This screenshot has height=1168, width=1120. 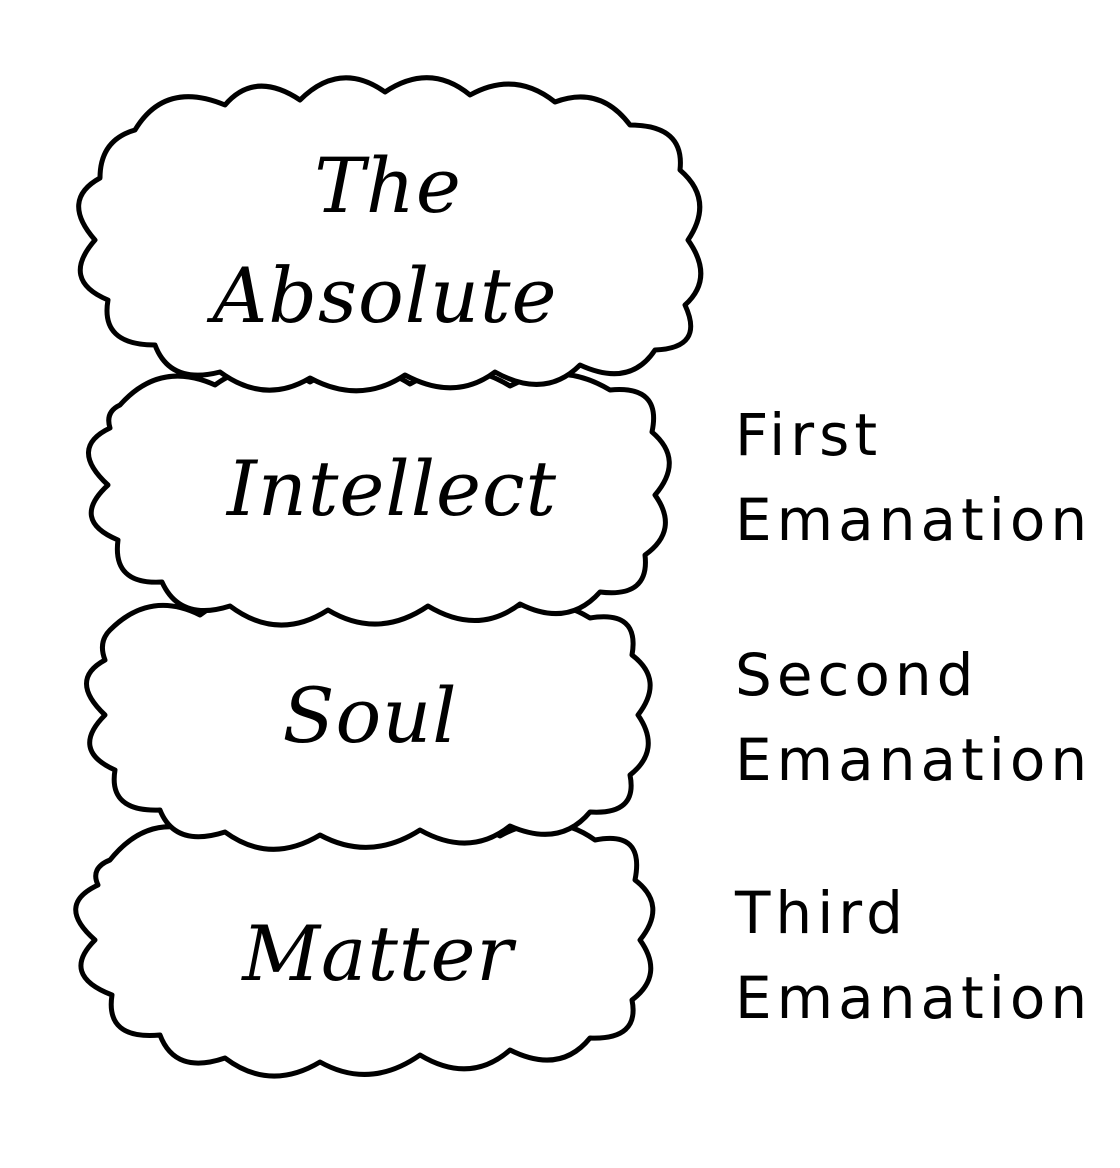 What do you see at coordinates (913, 520) in the screenshot?
I see `emanation-first-line2: Emanation` at bounding box center [913, 520].